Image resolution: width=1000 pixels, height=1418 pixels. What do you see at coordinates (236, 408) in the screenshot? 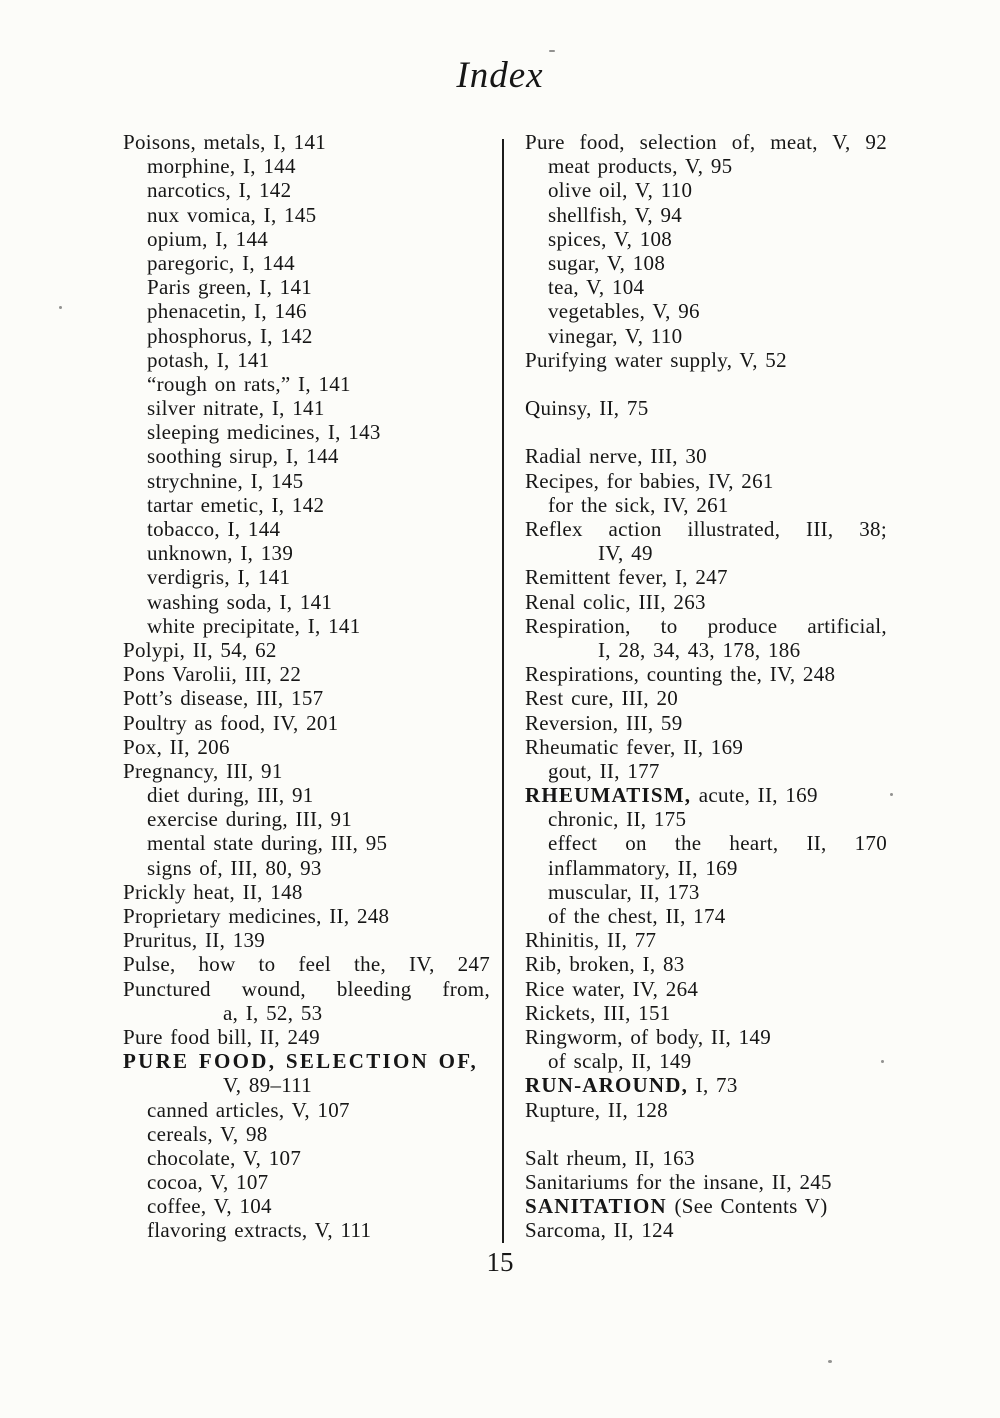
I see `index-entry-text: silver nitrate, I, 141` at bounding box center [236, 408].